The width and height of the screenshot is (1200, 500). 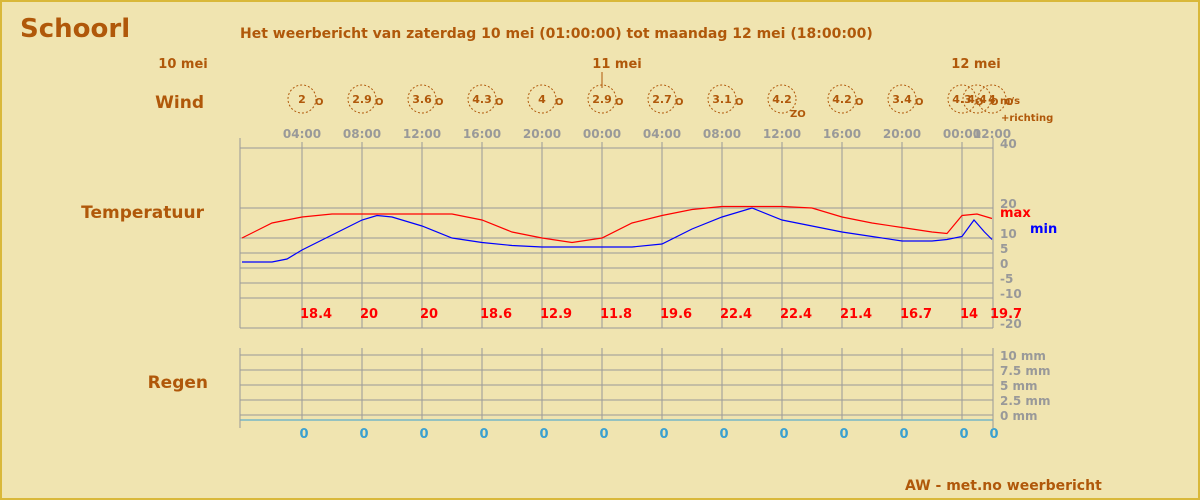 What do you see at coordinates (1006, 279) in the screenshot?
I see `temp-tick-label: -5` at bounding box center [1006, 279].